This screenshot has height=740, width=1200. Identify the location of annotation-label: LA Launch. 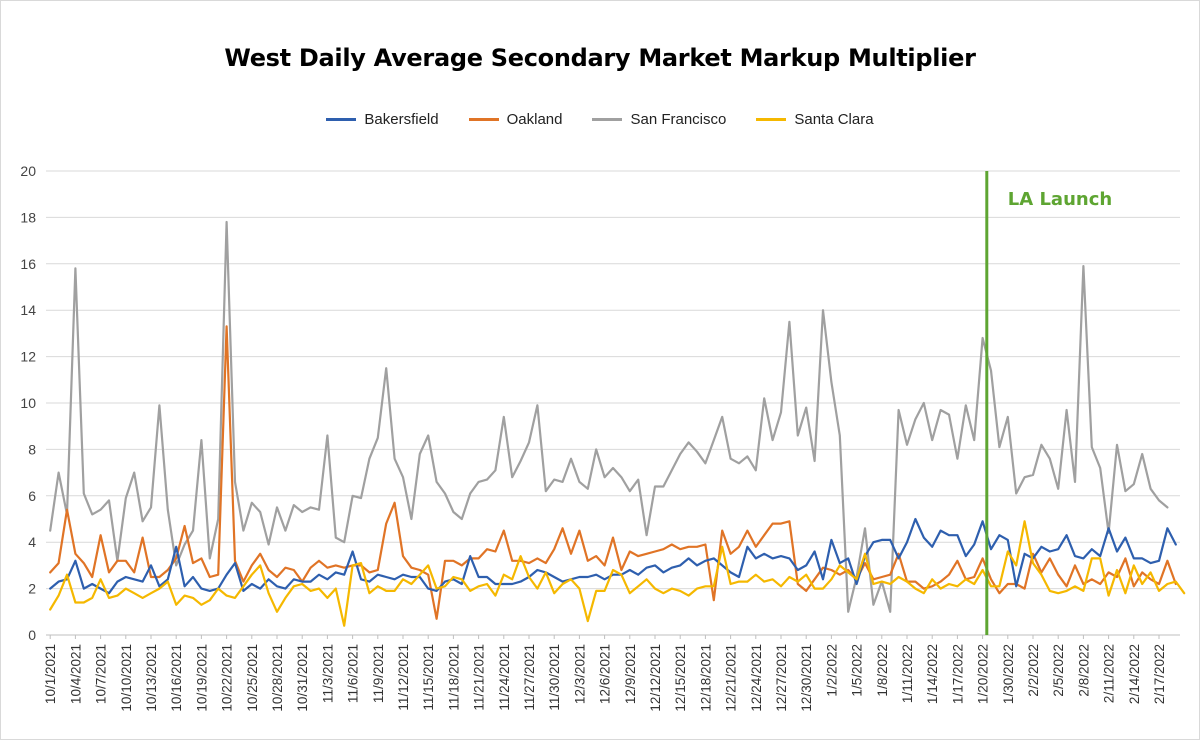
(1060, 199).